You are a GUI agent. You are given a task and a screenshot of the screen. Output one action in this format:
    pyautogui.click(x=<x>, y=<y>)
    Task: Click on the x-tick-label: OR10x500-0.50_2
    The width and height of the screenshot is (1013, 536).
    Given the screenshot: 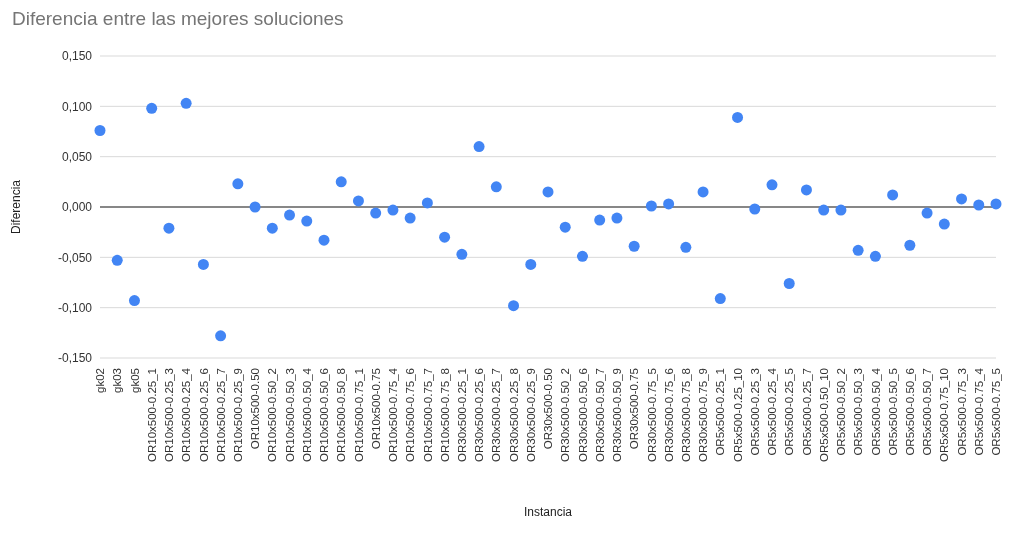 What is the action you would take?
    pyautogui.click(x=272, y=415)
    